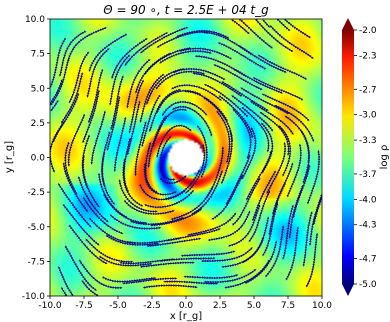 The width and height of the screenshot is (390, 322). What do you see at coordinates (38, 89) in the screenshot?
I see `y-tick-label: 5.0` at bounding box center [38, 89].